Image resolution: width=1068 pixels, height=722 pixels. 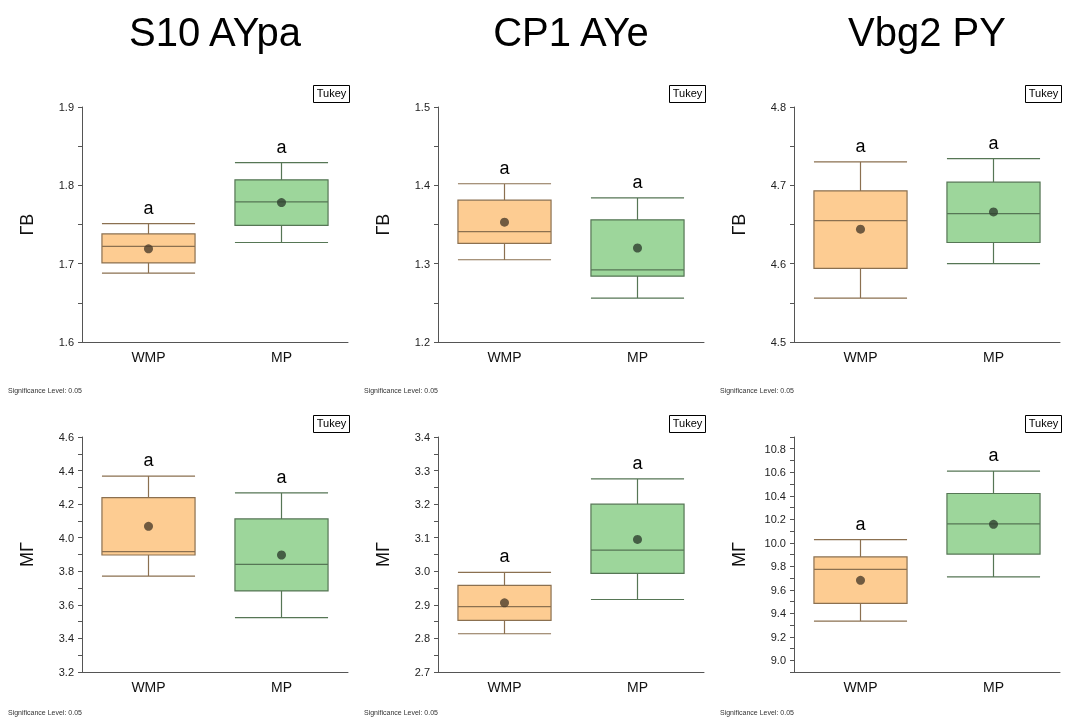 What do you see at coordinates (778, 589) in the screenshot?
I see `y-tick-label: 9.6` at bounding box center [778, 589].